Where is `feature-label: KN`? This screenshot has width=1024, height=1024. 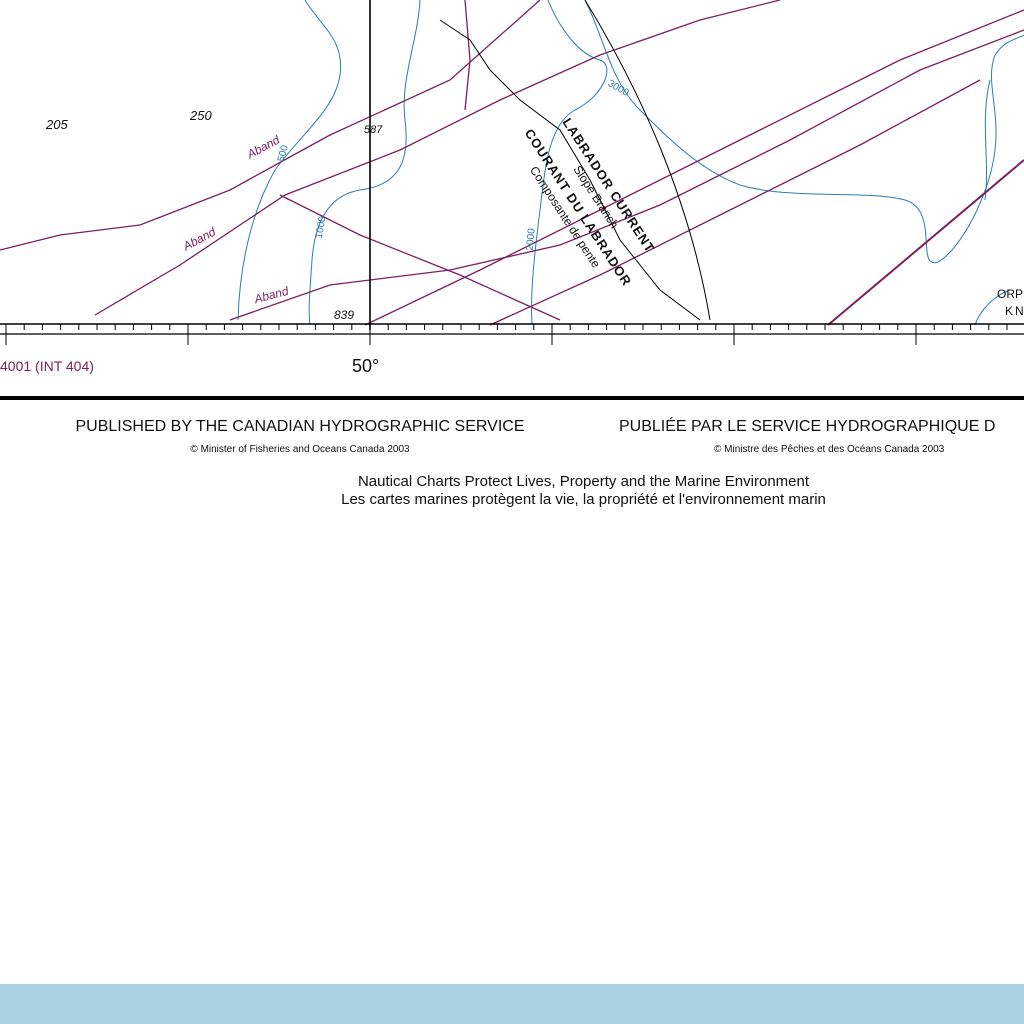
feature-label: KN is located at coordinates (1014, 311).